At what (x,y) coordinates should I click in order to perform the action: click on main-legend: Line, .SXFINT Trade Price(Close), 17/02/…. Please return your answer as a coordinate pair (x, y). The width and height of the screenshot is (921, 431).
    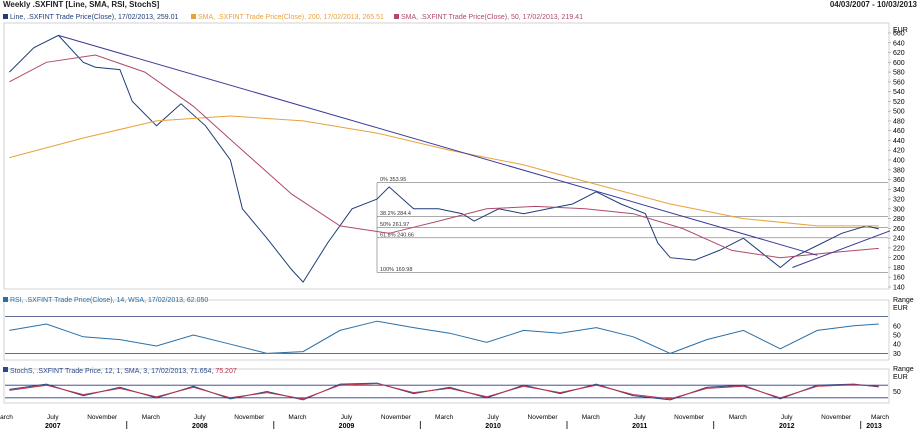
    Looking at the image, I should click on (293, 17).